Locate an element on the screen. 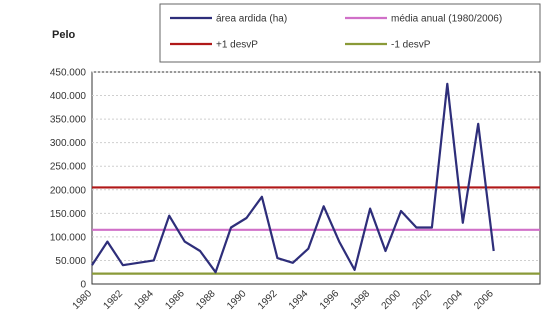 This screenshot has width=544, height=331. x-tick-label: 1980 is located at coordinates (83, 300).